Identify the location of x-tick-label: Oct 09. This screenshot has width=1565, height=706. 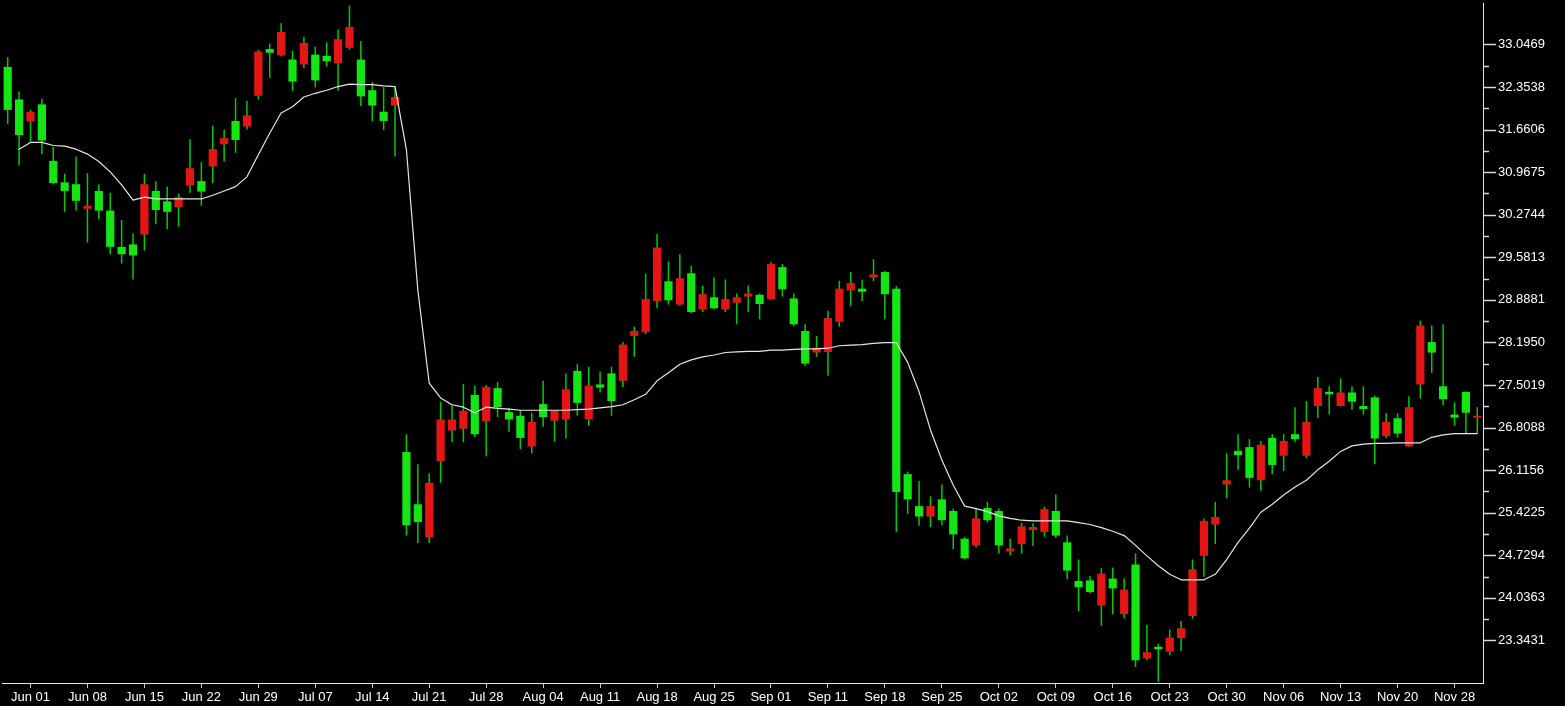
(1055, 697).